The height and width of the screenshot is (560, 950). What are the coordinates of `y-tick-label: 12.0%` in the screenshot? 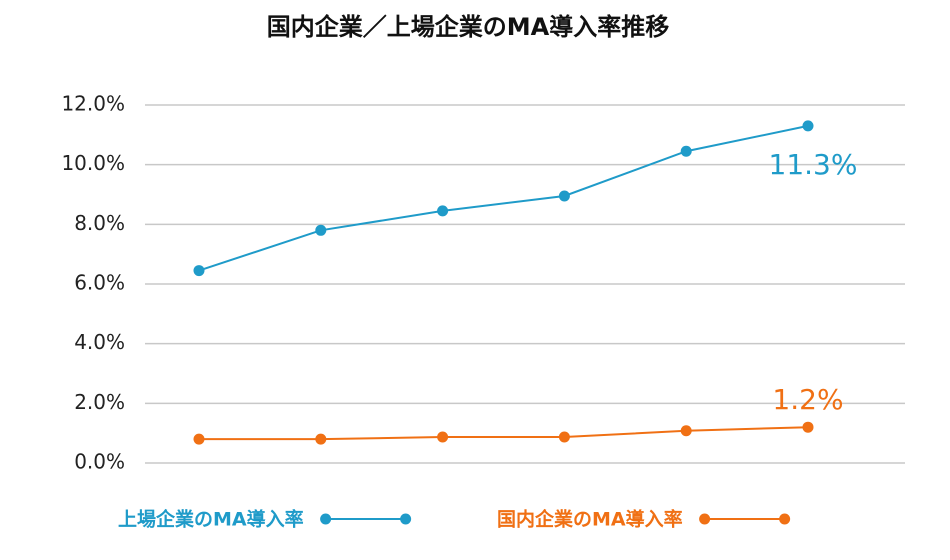 It's located at (93, 104).